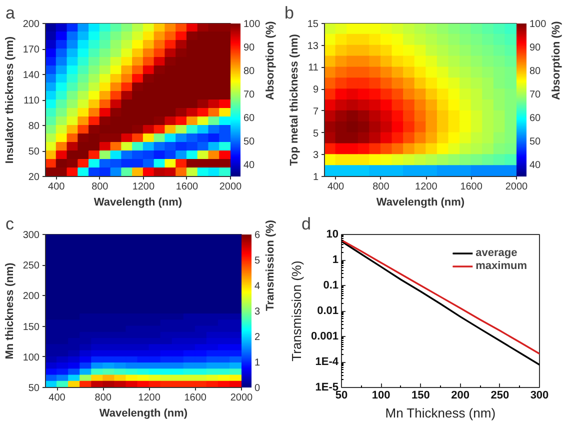  I want to click on y-tick-label: 5, so click(315, 134).